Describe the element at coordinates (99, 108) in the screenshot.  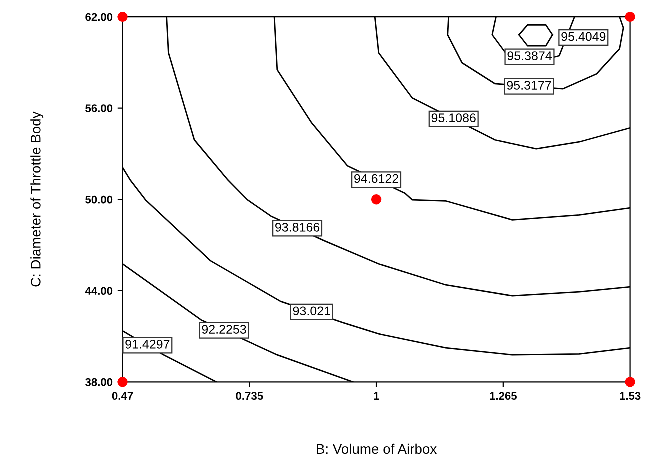
I see `y-tick-label: 56.00` at that location.